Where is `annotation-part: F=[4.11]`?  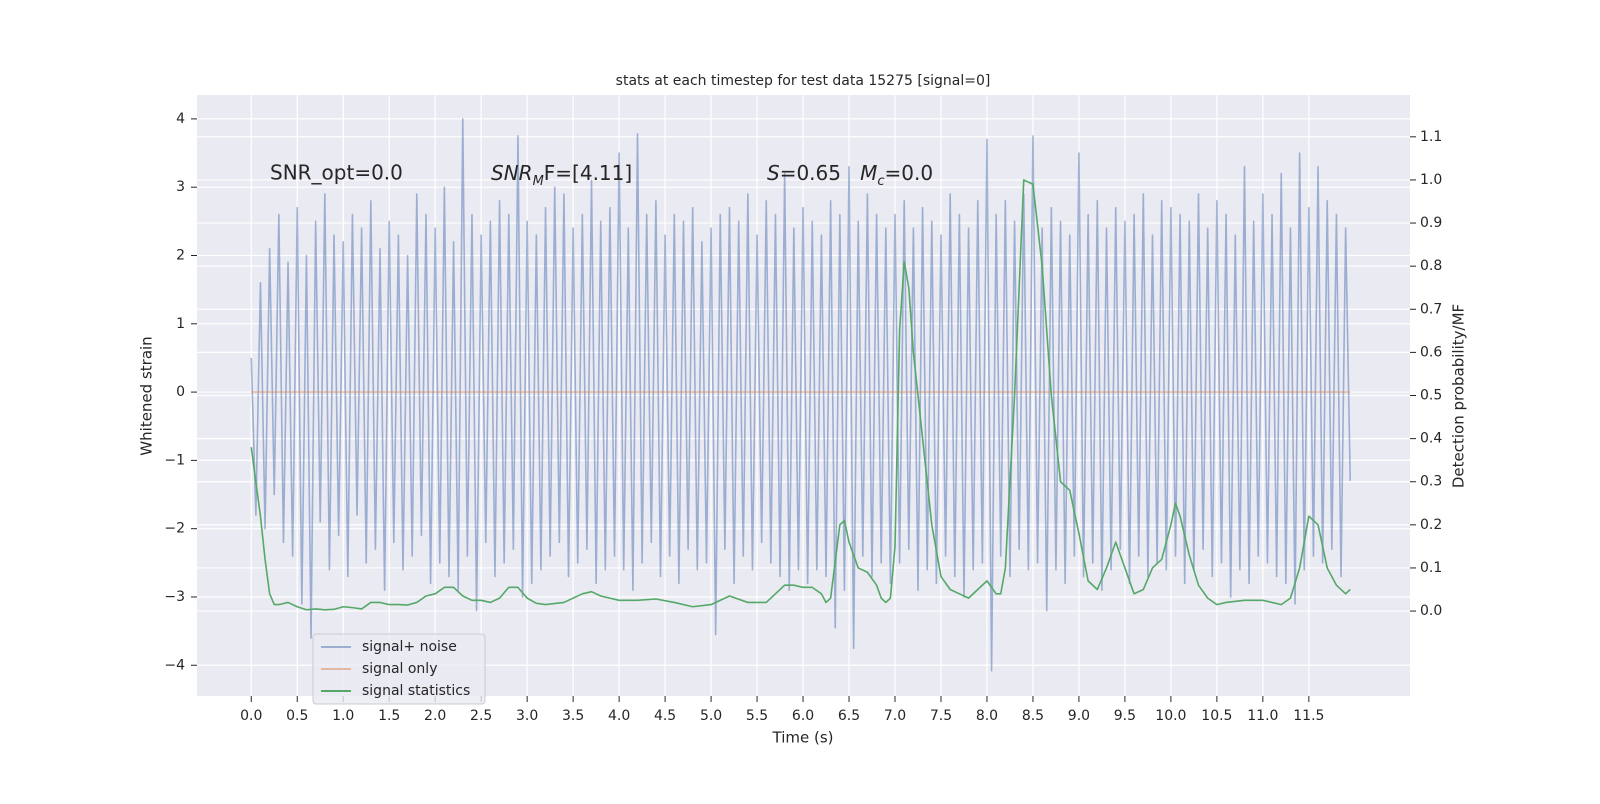 annotation-part: F=[4.11] is located at coordinates (588, 173).